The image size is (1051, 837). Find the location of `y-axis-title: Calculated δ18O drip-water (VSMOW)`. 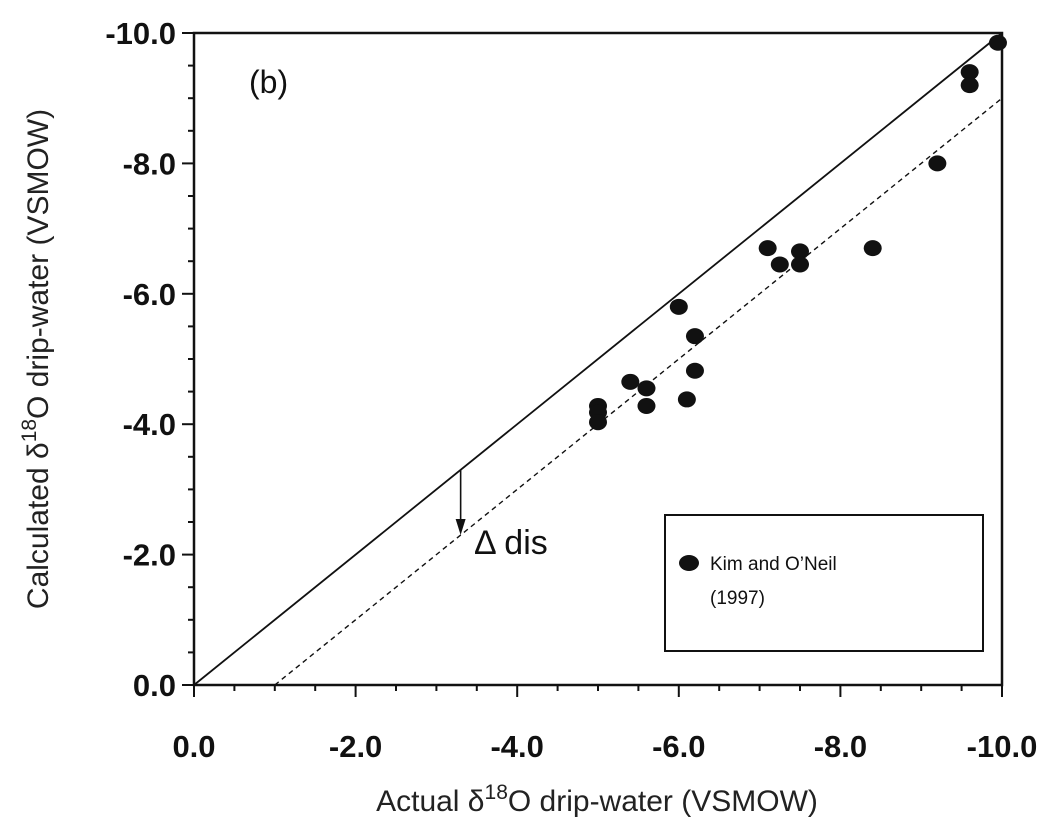

y-axis-title: Calculated δ18O drip-water (VSMOW) is located at coordinates (36, 359).